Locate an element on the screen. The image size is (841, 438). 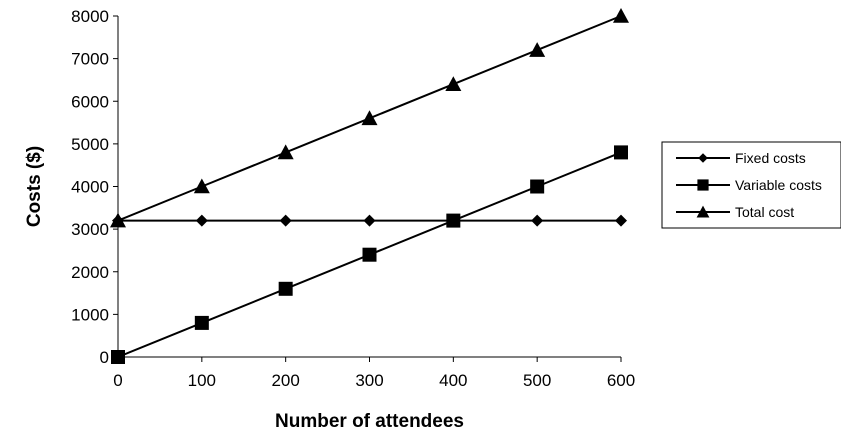
y-tick-label: 6000 is located at coordinates (90, 101).